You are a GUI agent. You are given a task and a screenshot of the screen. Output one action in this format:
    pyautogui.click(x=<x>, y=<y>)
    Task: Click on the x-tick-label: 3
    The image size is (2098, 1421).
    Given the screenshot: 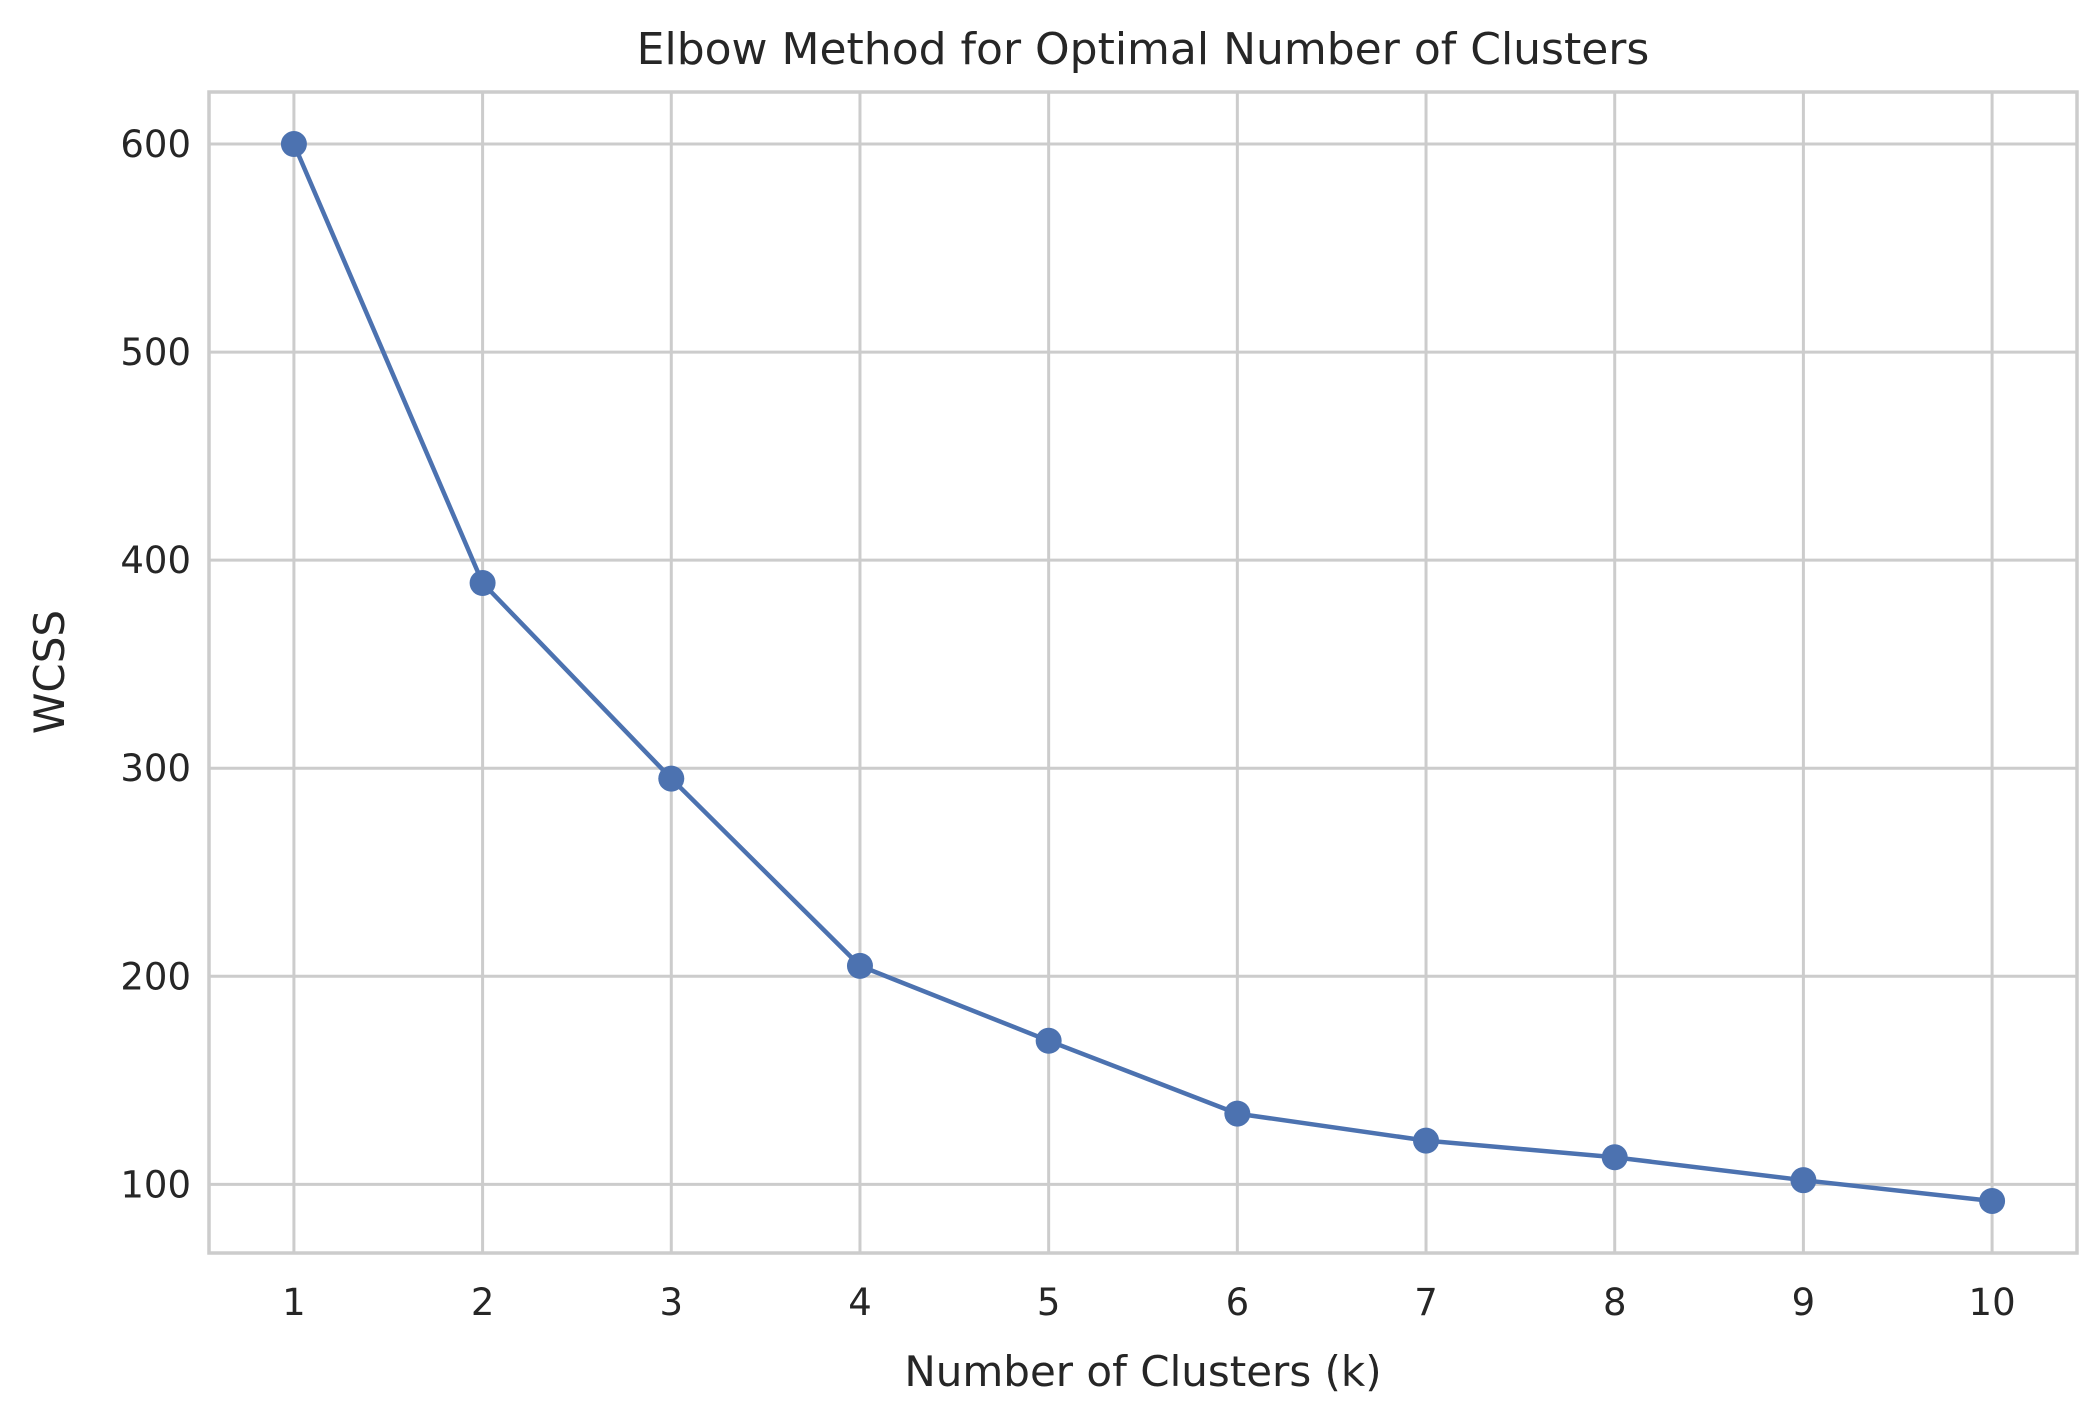 What is the action you would take?
    pyautogui.click(x=672, y=1302)
    